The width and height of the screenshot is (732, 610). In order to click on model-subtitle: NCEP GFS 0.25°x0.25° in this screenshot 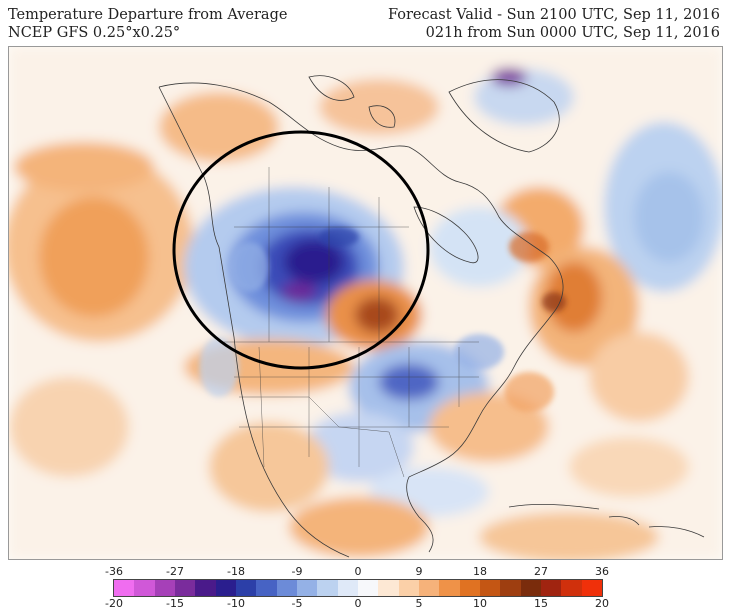, I will do `click(94, 33)`.